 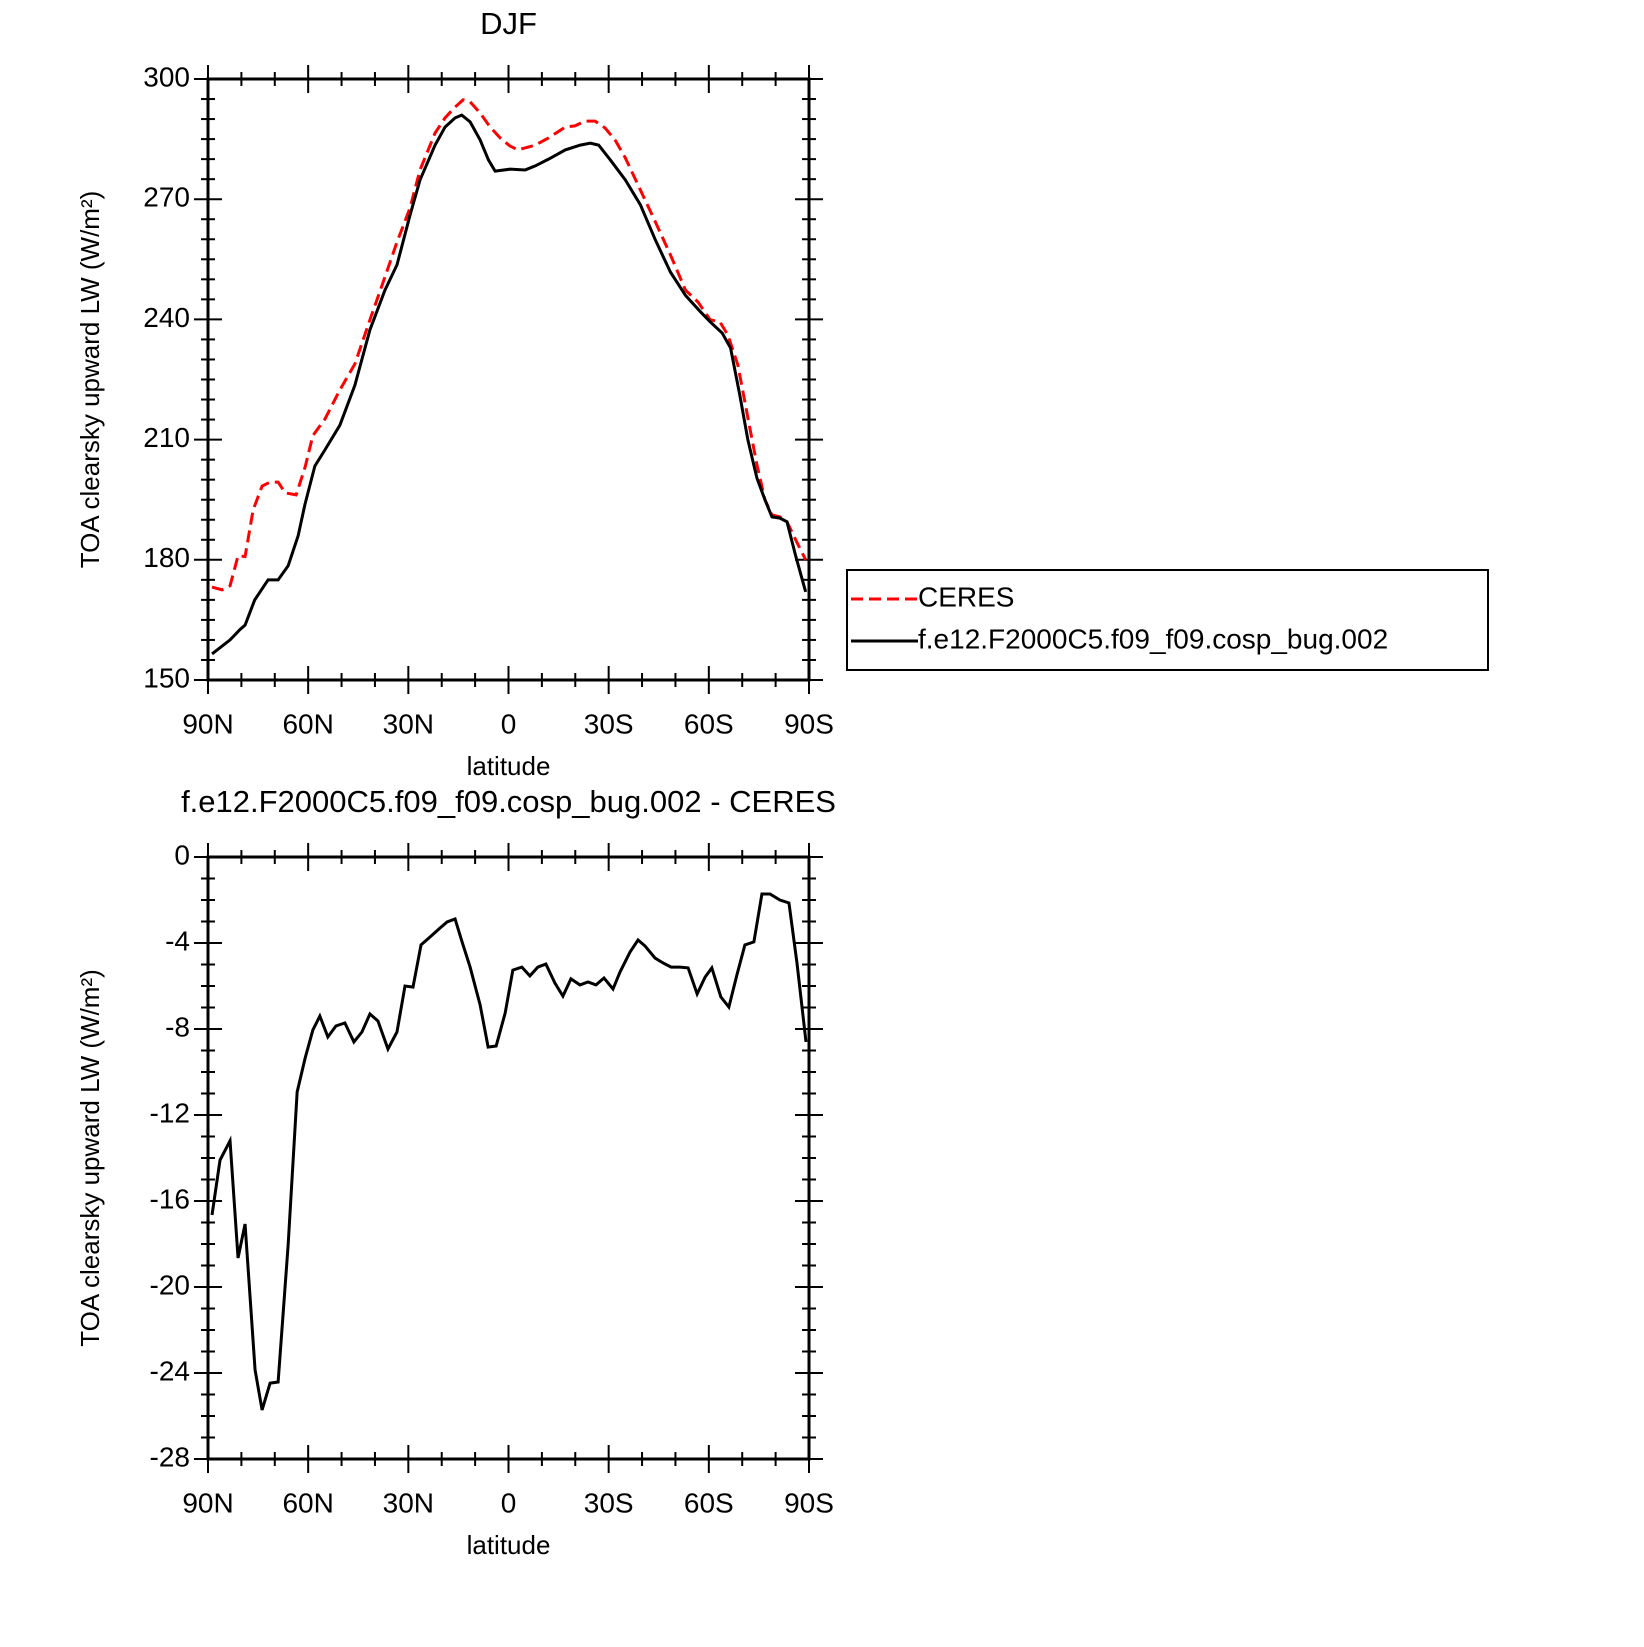 I want to click on y-tick-label: -4, so click(x=177, y=940).